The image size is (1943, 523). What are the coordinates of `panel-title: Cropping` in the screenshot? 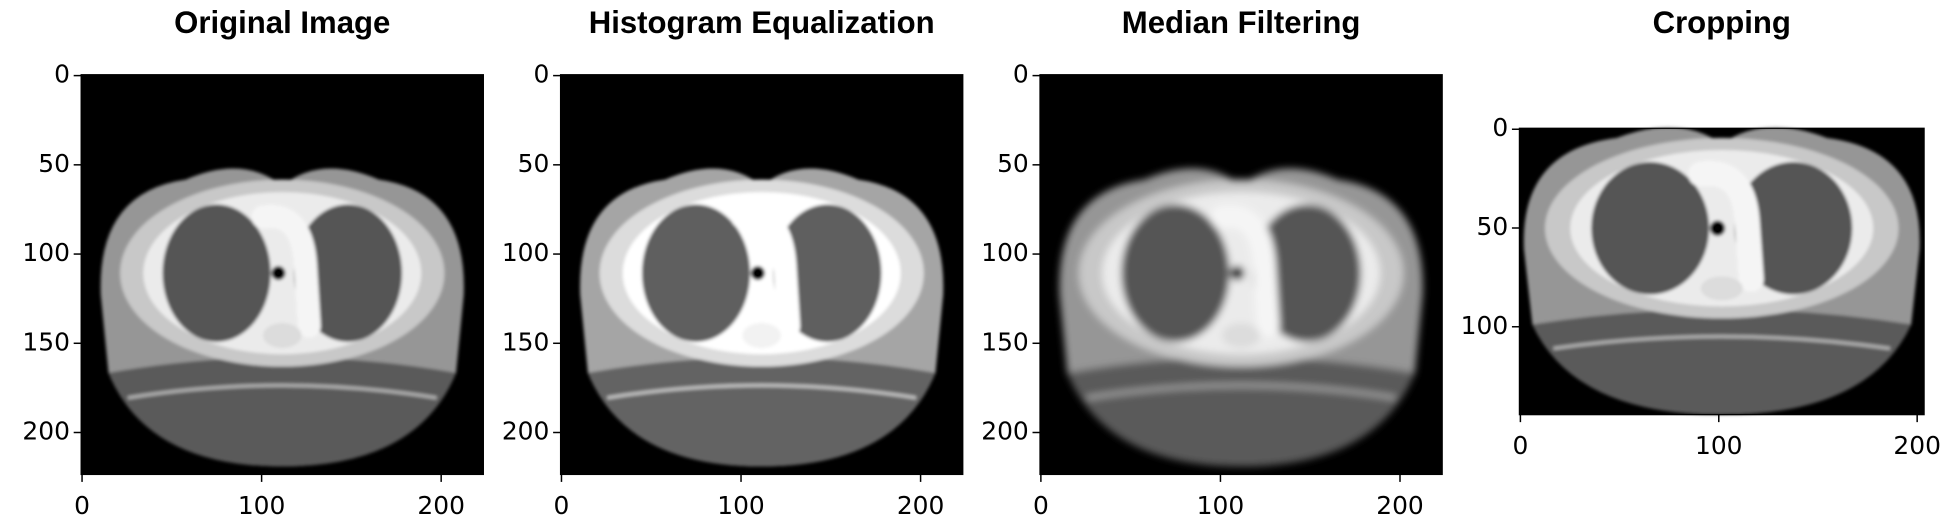 It's located at (1722, 22).